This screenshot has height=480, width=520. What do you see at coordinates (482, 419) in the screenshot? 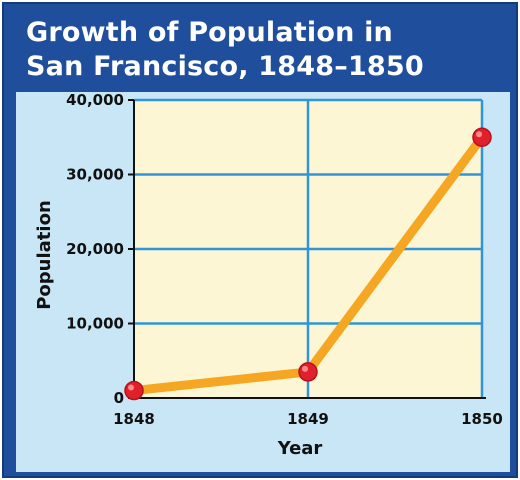
I see `x-tick-label: 1850` at bounding box center [482, 419].